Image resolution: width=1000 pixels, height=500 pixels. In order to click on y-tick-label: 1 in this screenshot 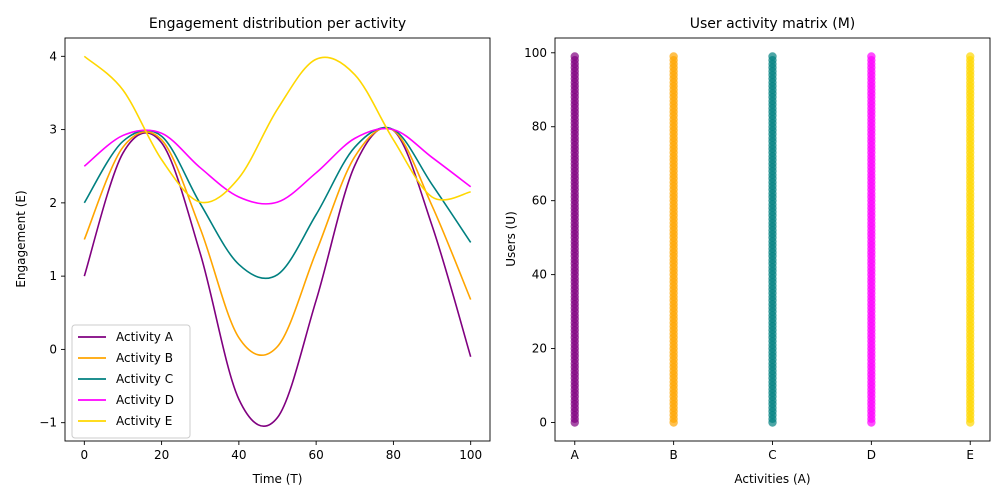, I will do `click(53, 276)`.